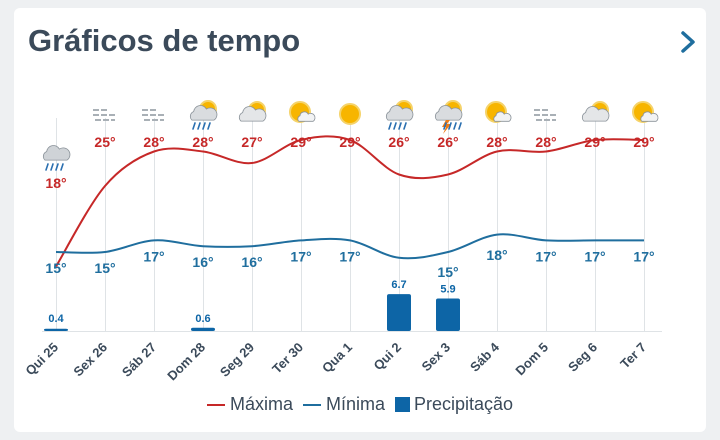 The height and width of the screenshot is (440, 720). I want to click on x-tick-label: Dom 28, so click(186, 362).